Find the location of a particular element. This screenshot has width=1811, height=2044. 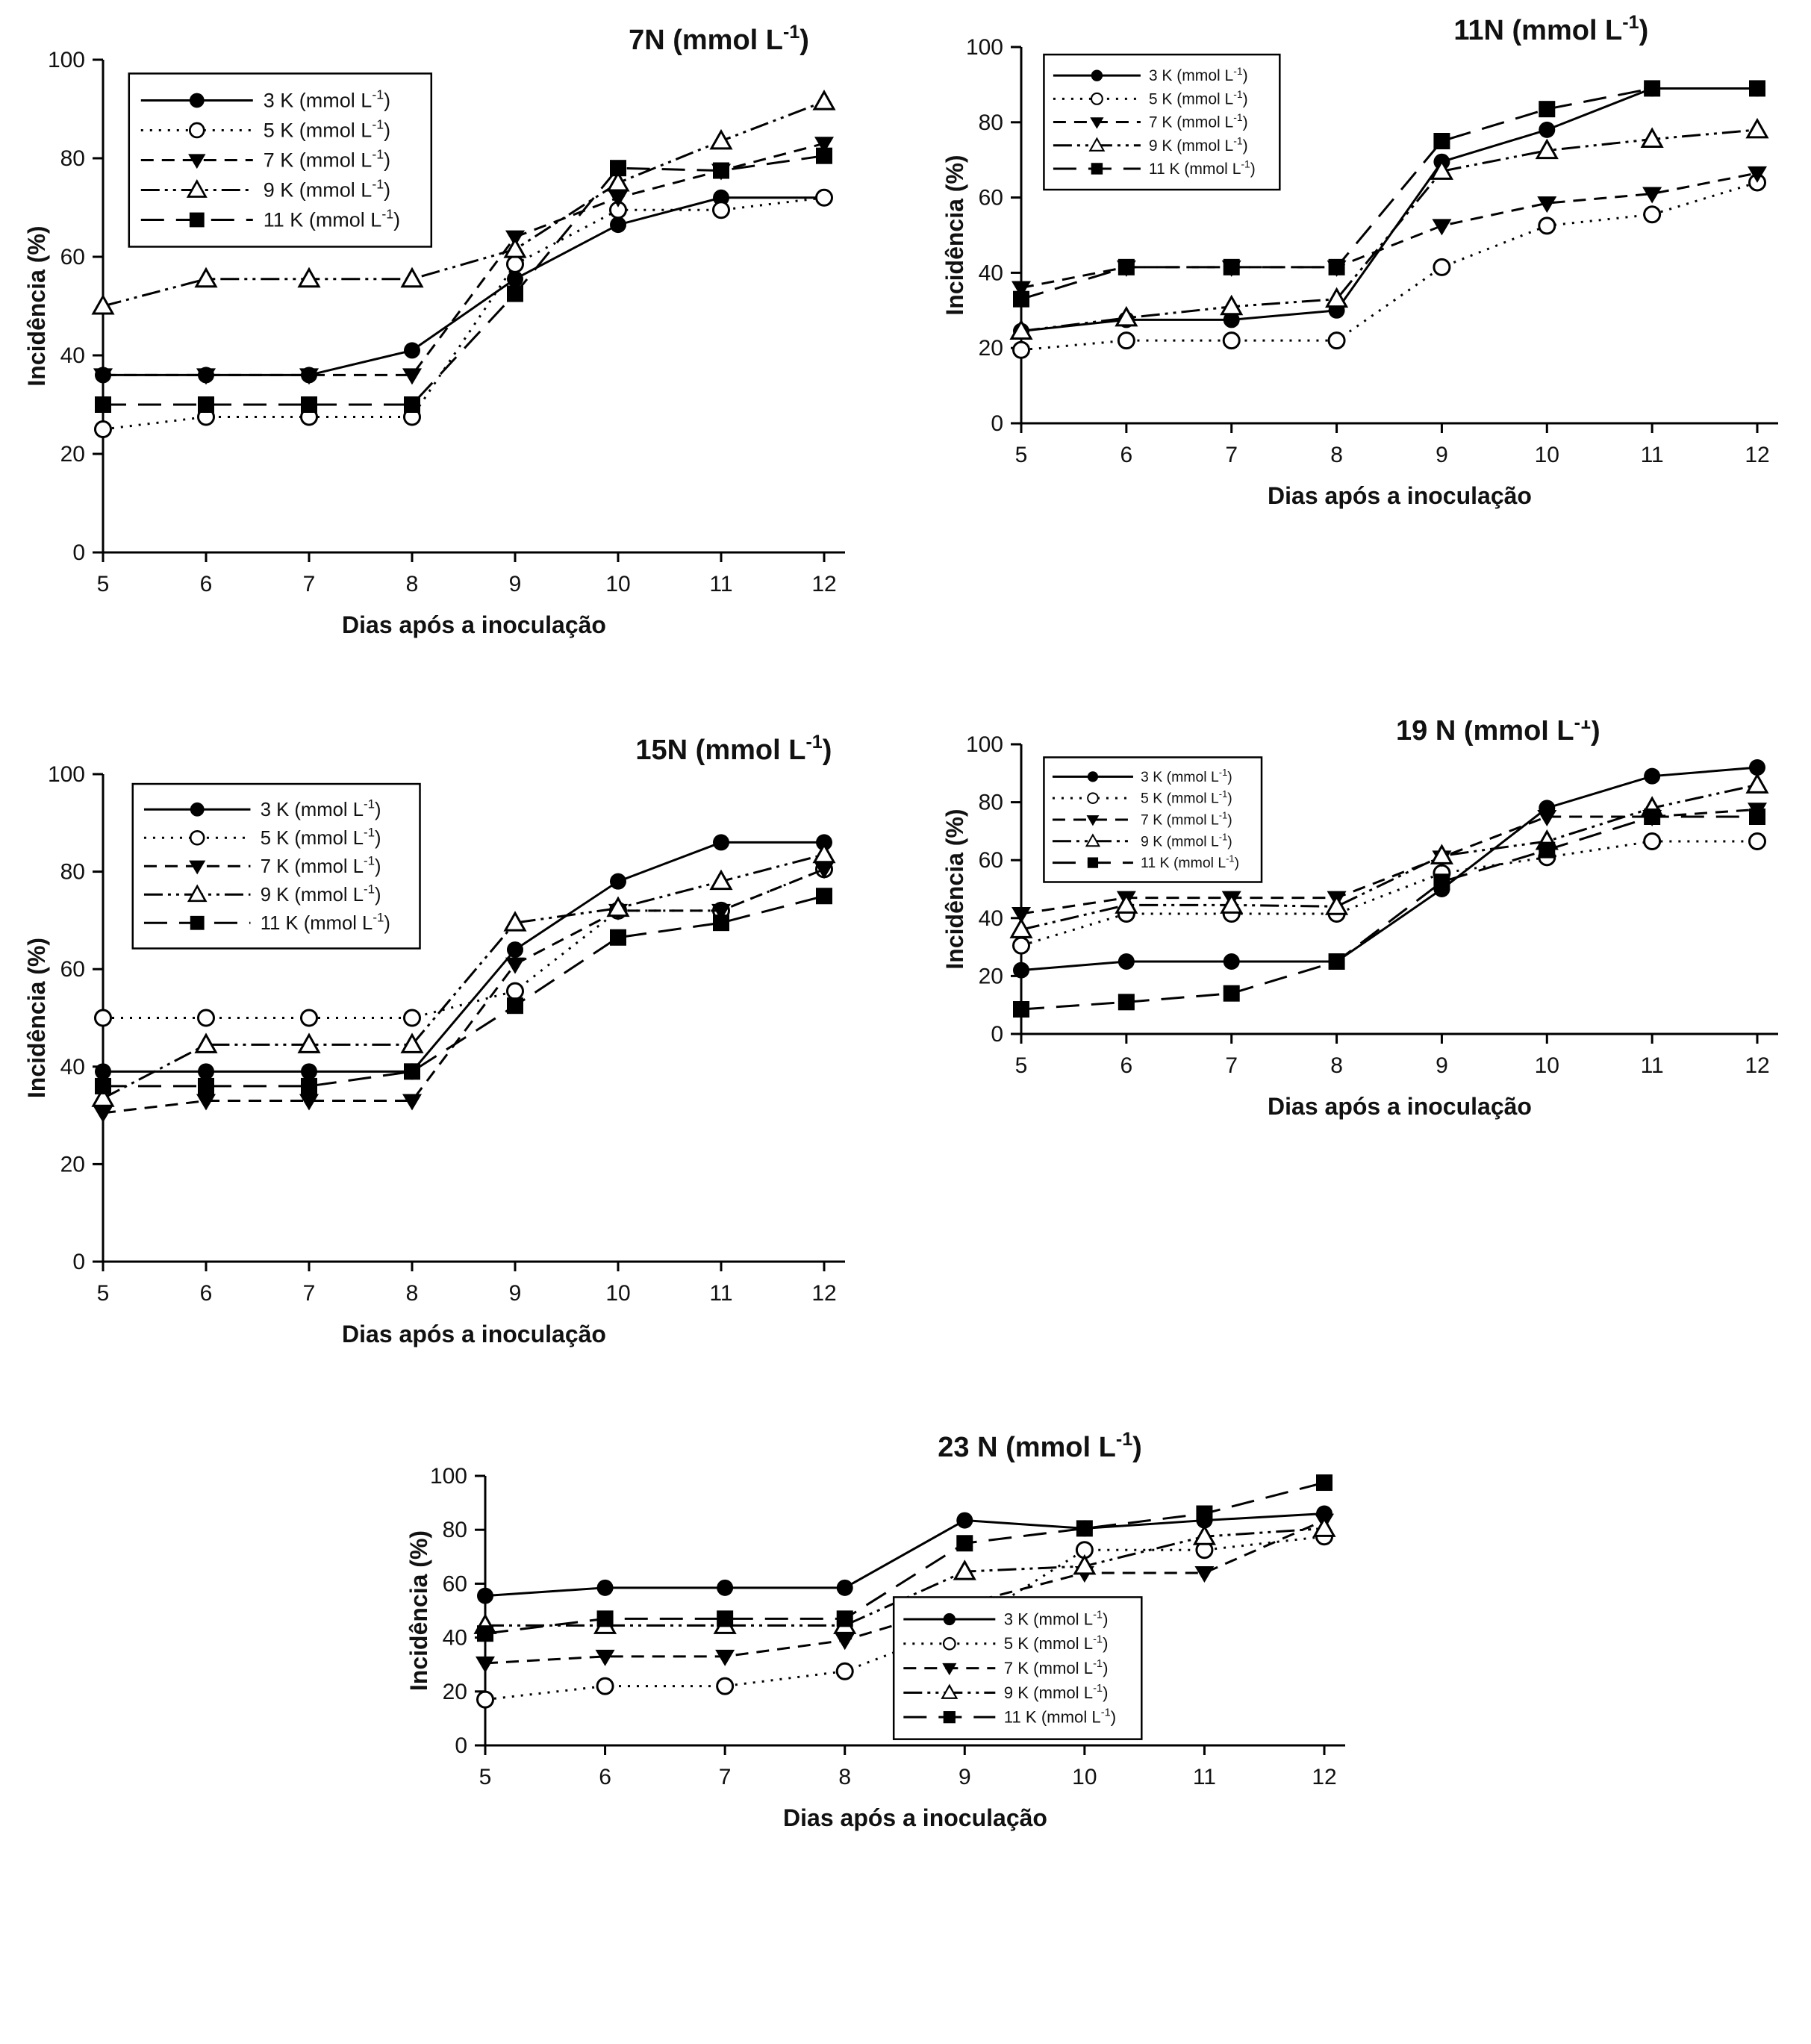

chart-title: 11N (mmol L-1) is located at coordinates (1550, 29).